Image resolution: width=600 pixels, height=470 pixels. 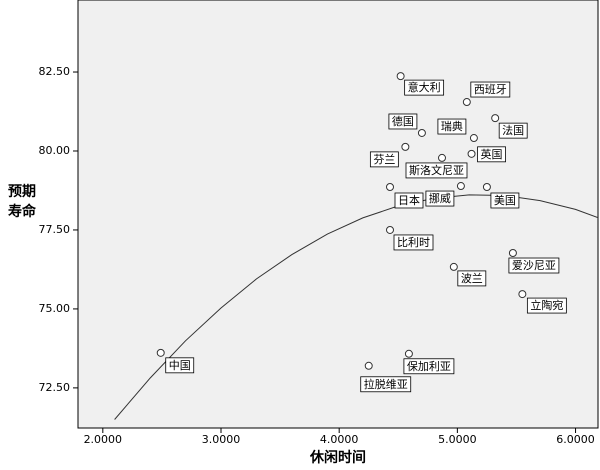 I want to click on y-tick-label: 75.00, so click(x=55, y=308).